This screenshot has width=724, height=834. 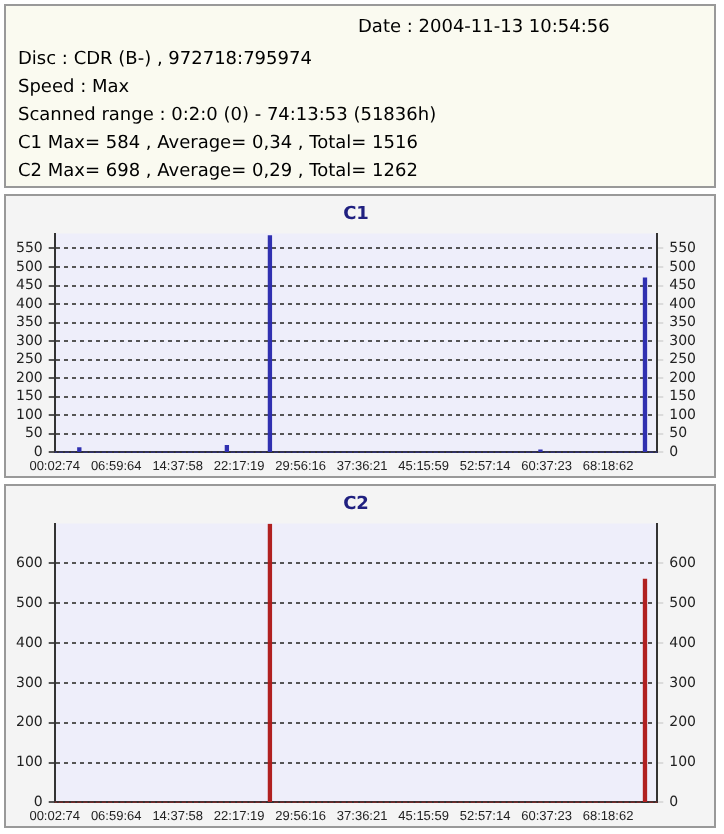 I want to click on text: Disc : CDR (B-) , 972718:795974, so click(x=166, y=61).